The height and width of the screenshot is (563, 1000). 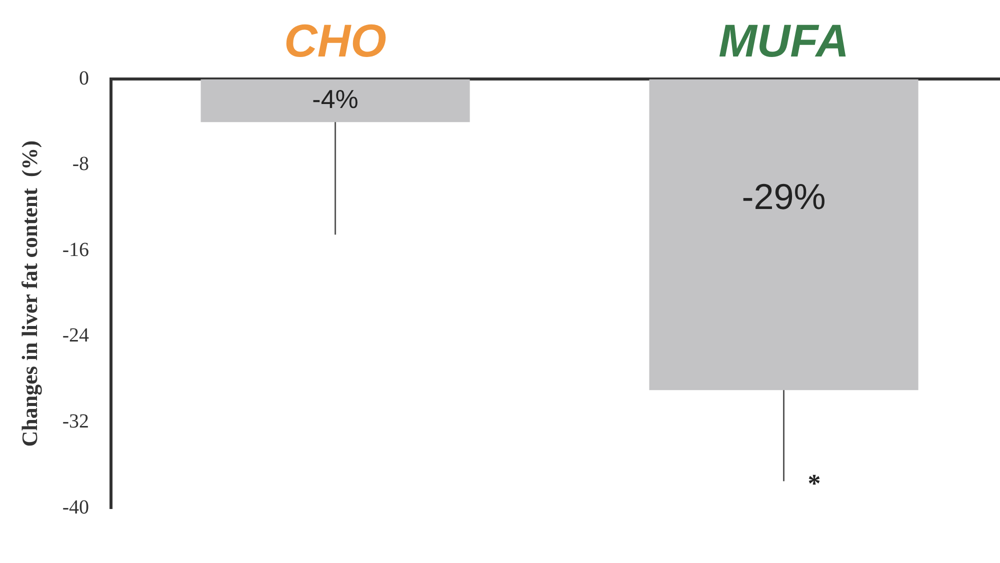 I want to click on y-tick-label: -24, so click(x=76, y=335).